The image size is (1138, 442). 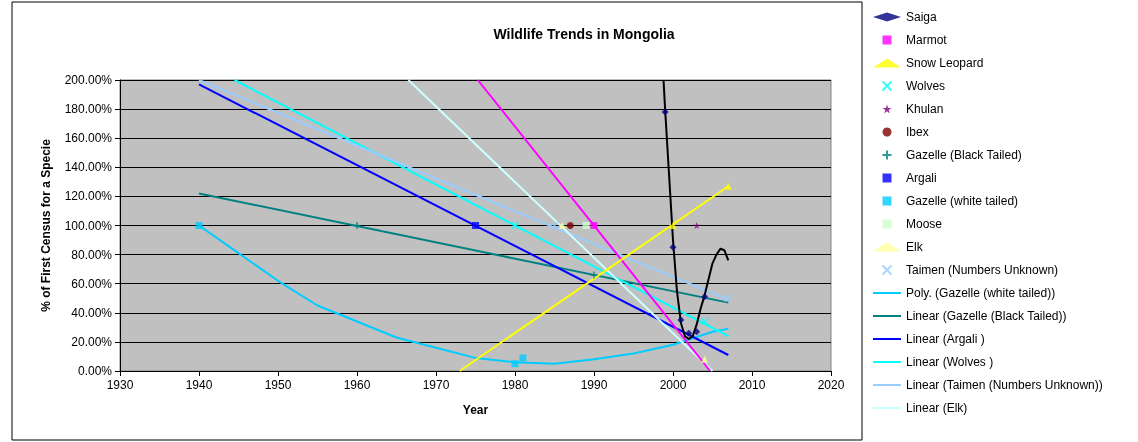 I want to click on x-tick-label: 2020, so click(x=831, y=385).